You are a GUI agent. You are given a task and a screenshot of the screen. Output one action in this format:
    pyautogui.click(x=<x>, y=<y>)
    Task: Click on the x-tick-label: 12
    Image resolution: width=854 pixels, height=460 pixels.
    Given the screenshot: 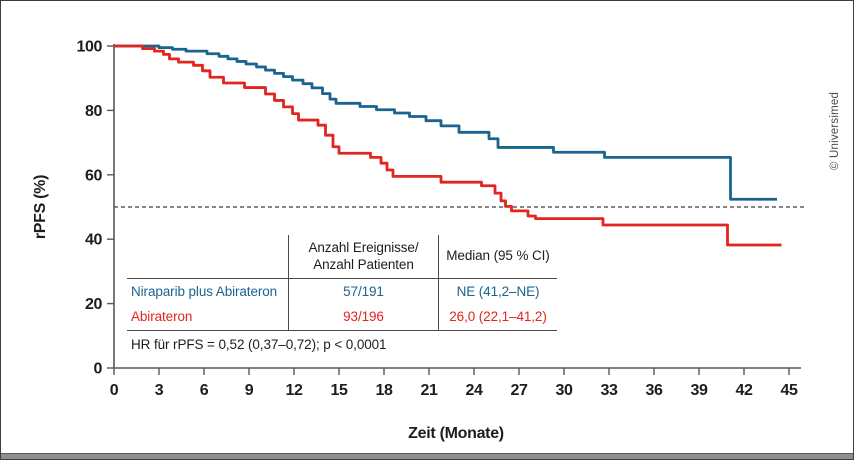 What is the action you would take?
    pyautogui.click(x=294, y=390)
    